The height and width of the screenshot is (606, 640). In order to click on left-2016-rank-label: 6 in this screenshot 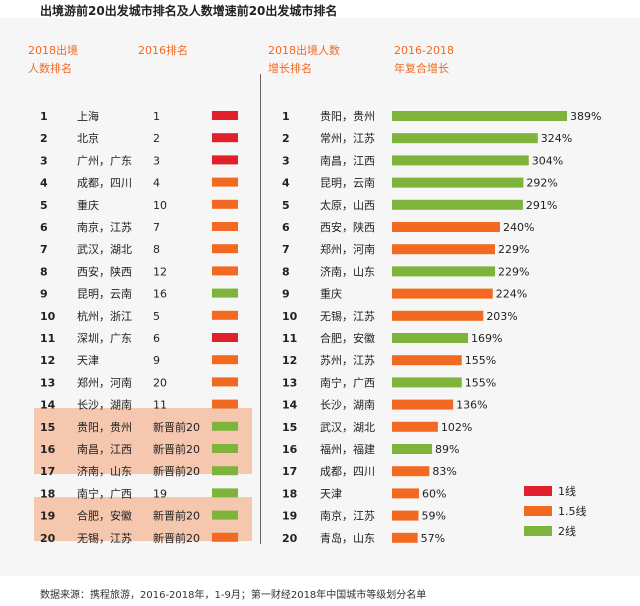, I will do `click(156, 338)`.